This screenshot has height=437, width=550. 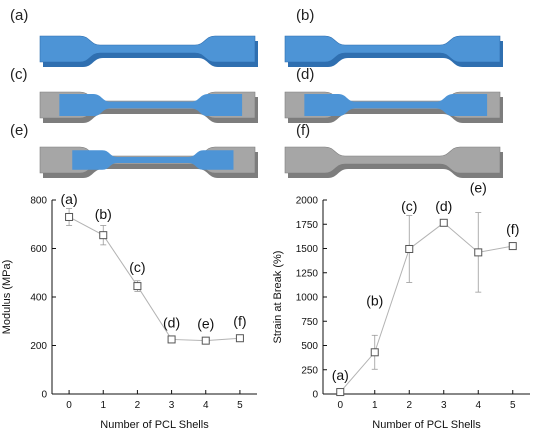 What do you see at coordinates (38, 249) in the screenshot?
I see `y-tick-label: 600` at bounding box center [38, 249].